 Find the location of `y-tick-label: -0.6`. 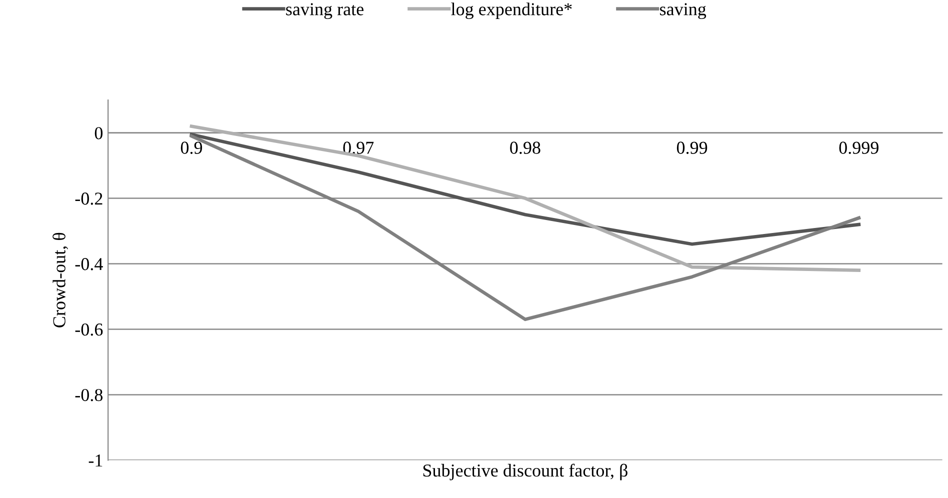

y-tick-label: -0.6 is located at coordinates (89, 329).